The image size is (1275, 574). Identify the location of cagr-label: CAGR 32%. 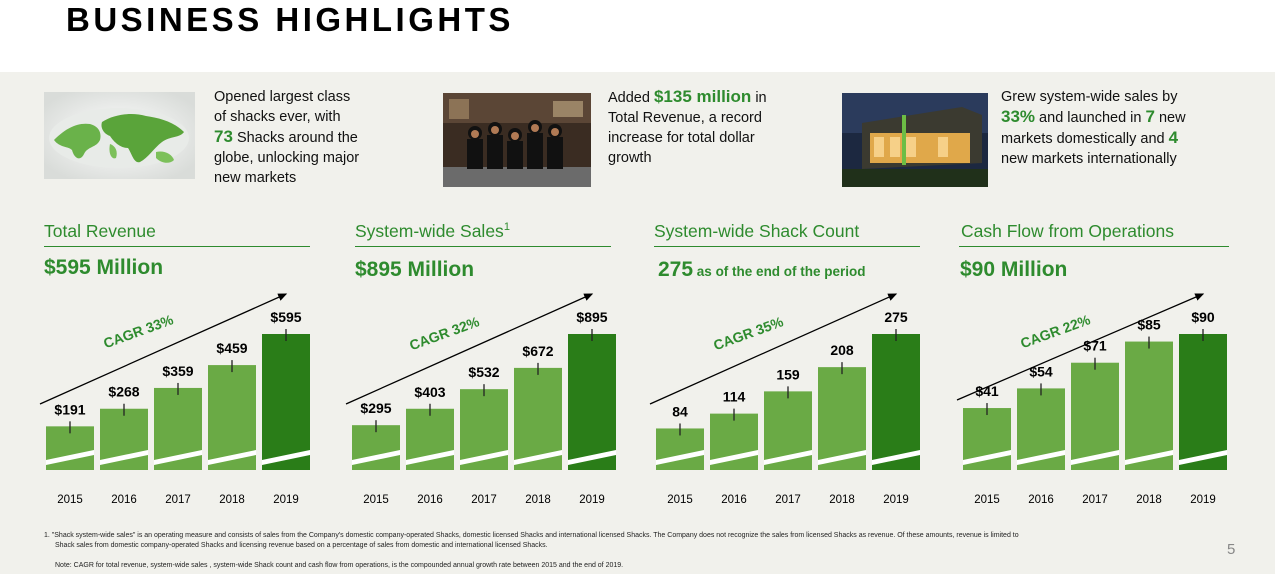
(444, 333).